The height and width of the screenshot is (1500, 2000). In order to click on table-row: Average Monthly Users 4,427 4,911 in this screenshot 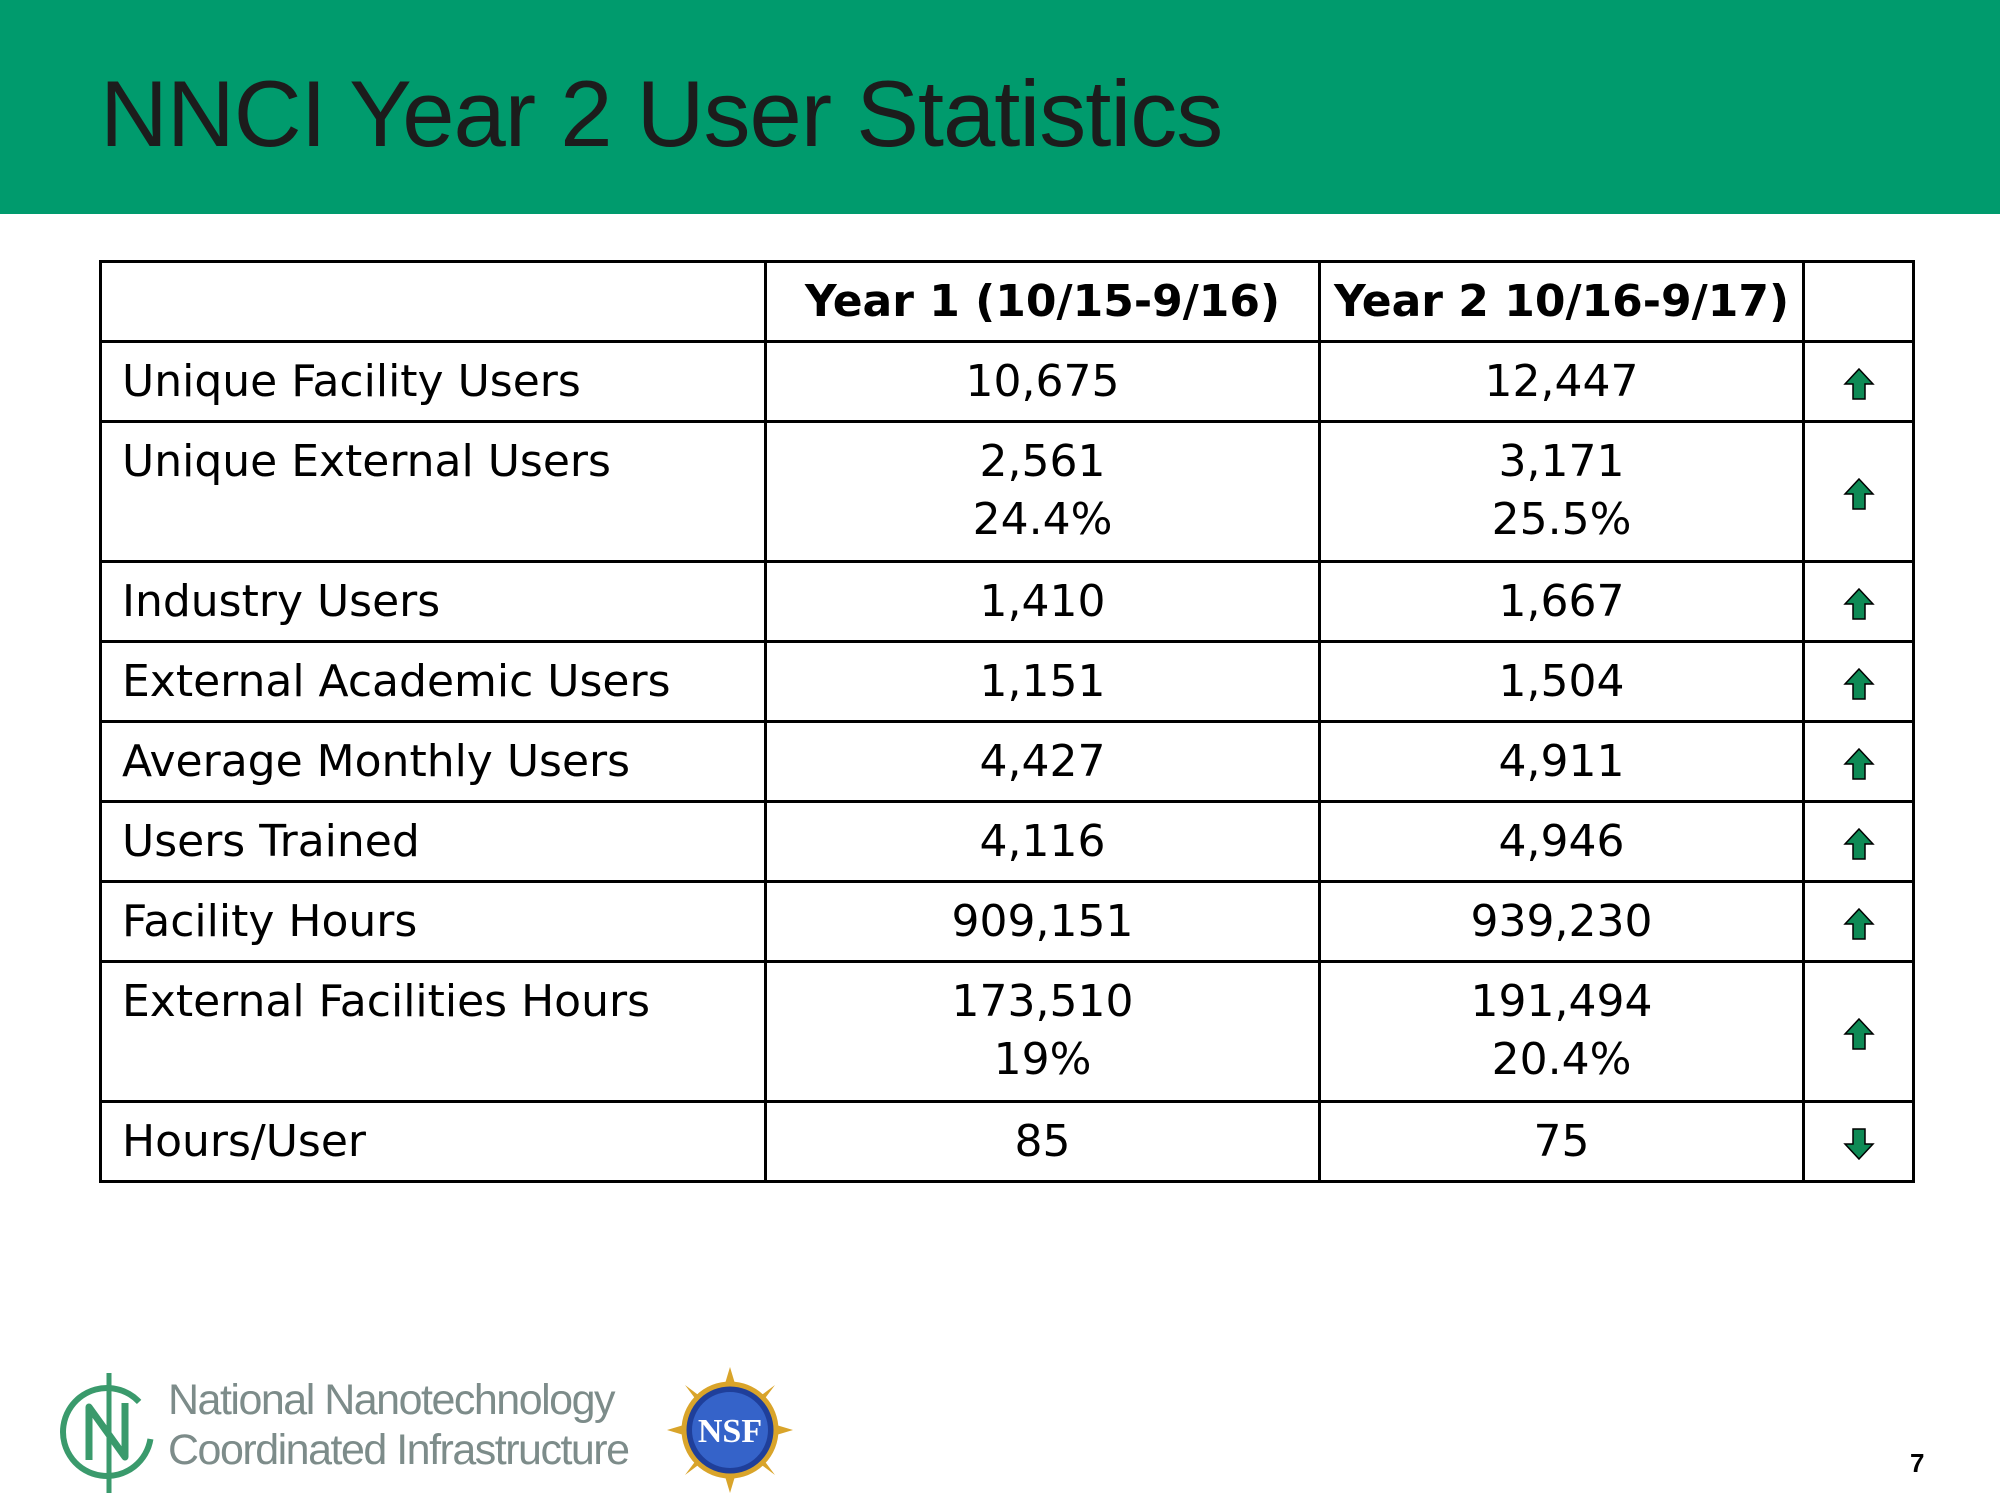, I will do `click(1007, 761)`.